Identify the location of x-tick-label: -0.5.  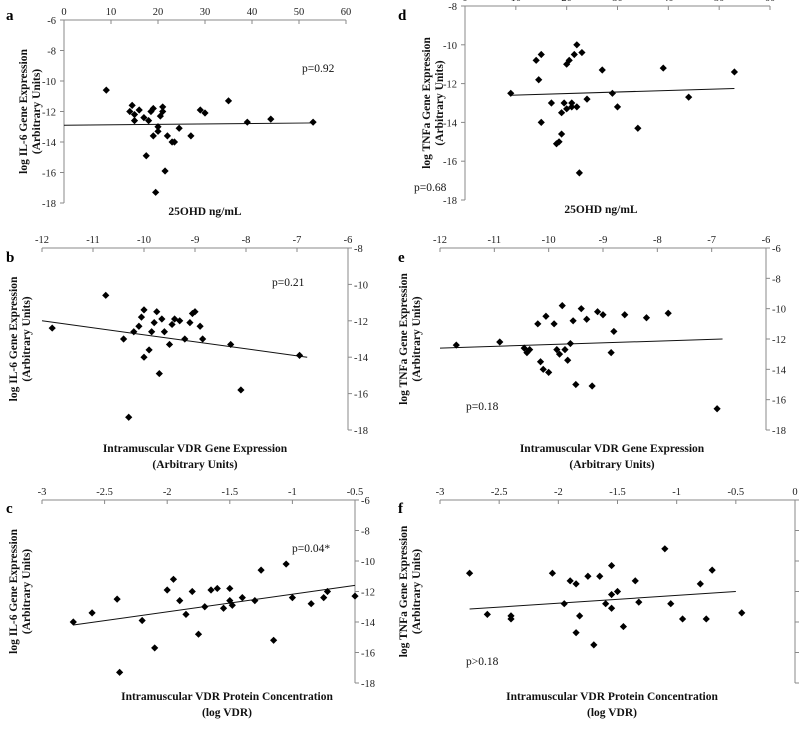
(736, 492).